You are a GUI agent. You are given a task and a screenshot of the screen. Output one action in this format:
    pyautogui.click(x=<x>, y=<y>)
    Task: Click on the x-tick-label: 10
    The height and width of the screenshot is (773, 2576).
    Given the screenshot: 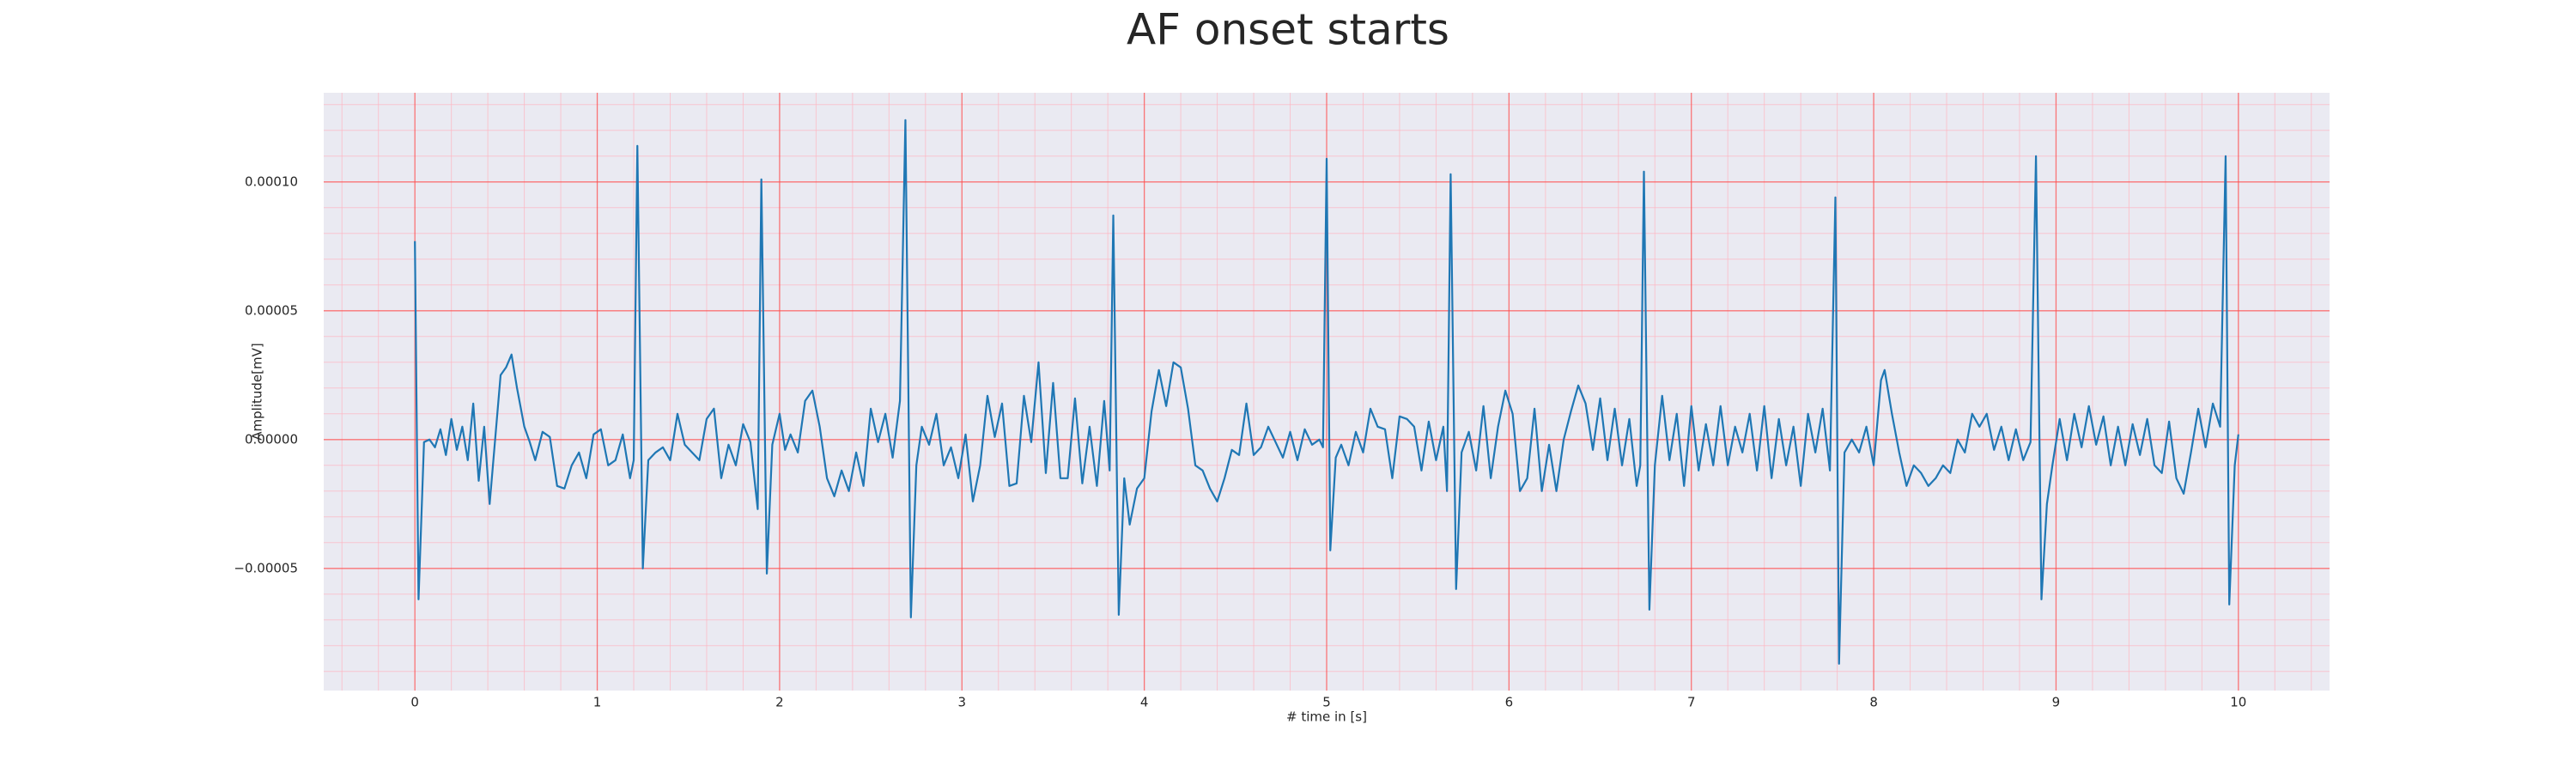 What is the action you would take?
    pyautogui.click(x=2238, y=702)
    